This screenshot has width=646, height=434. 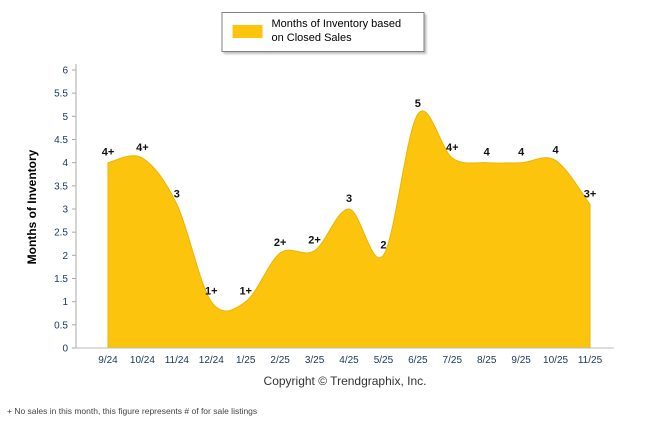 What do you see at coordinates (142, 360) in the screenshot?
I see `x-tick-label: 10/24` at bounding box center [142, 360].